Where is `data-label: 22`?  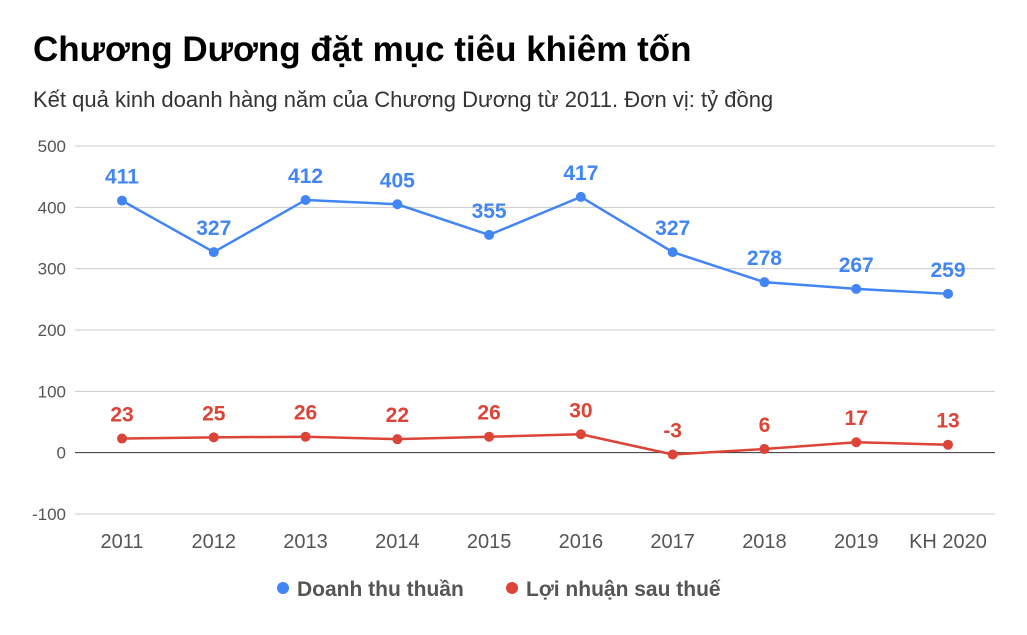
data-label: 22 is located at coordinates (397, 415).